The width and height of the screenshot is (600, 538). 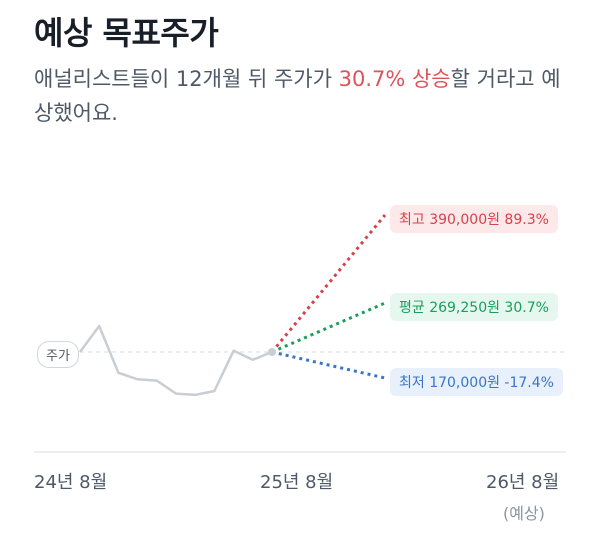 I want to click on page-title: 예상 목표주가, so click(x=126, y=33).